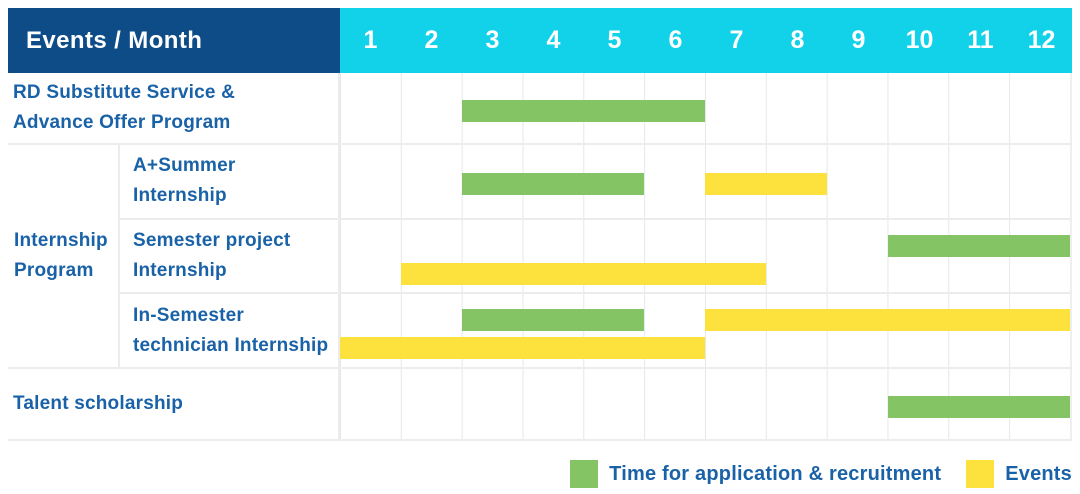  I want to click on application-color-swatch, so click(584, 474).